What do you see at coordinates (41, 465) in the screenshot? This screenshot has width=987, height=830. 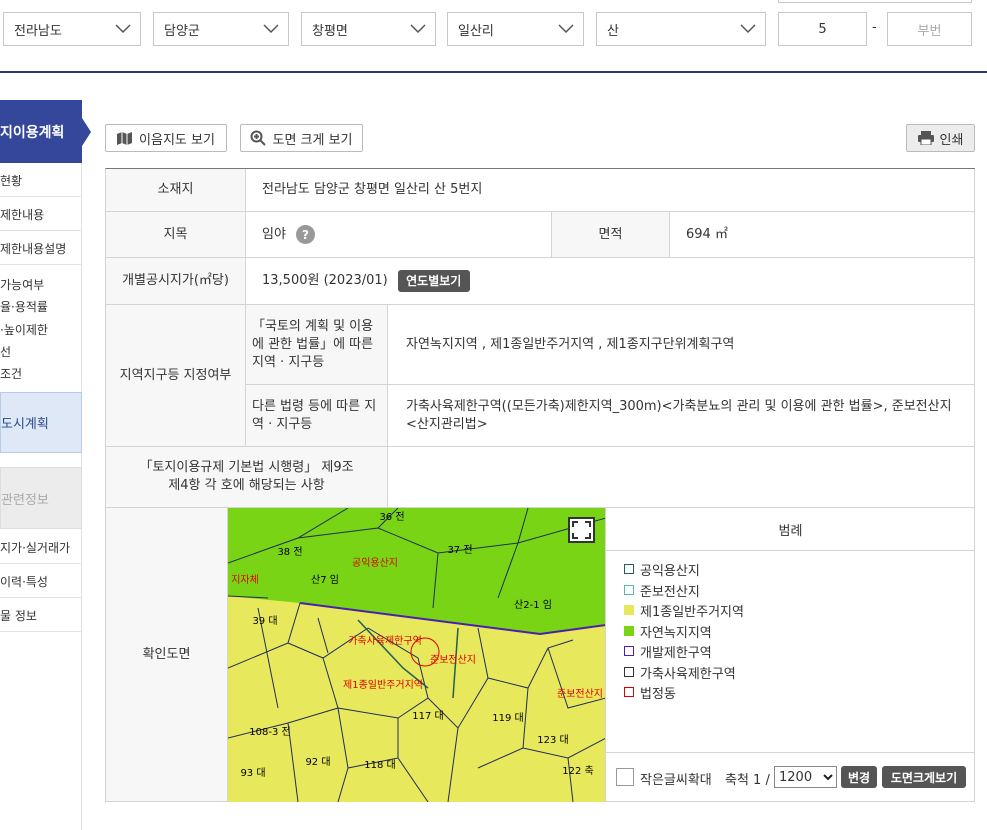 I see `sidebar` at bounding box center [41, 465].